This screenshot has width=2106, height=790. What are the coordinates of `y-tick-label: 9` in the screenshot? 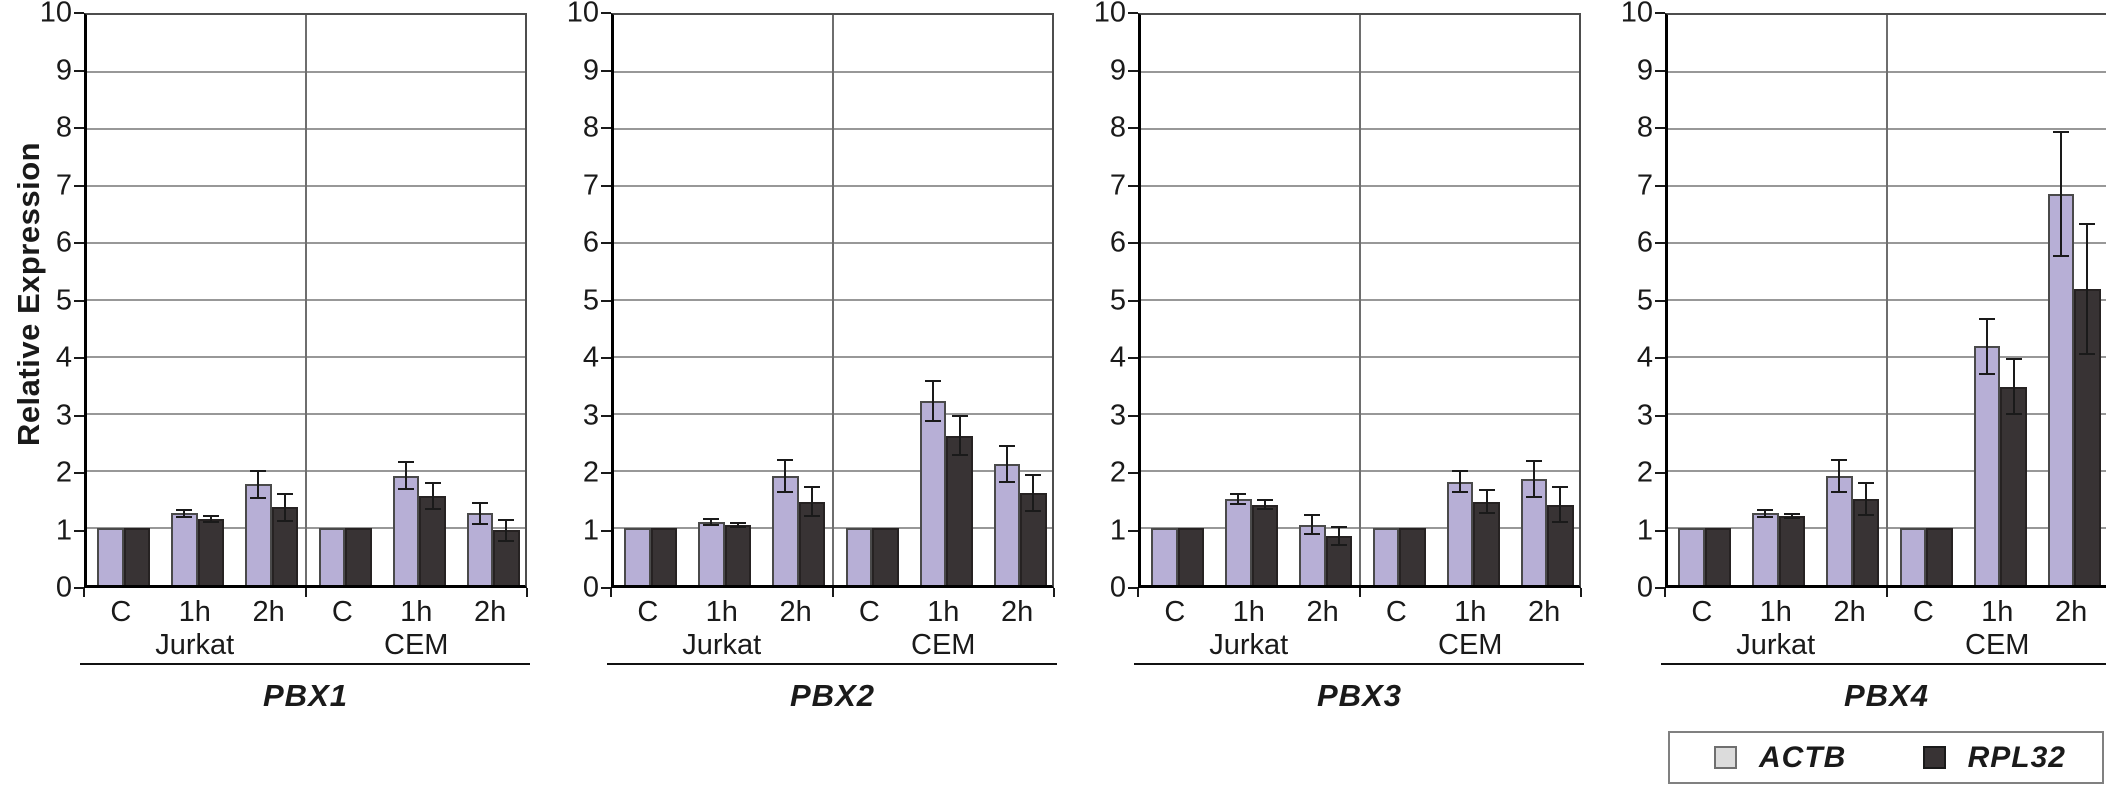 It's located at (1644, 70).